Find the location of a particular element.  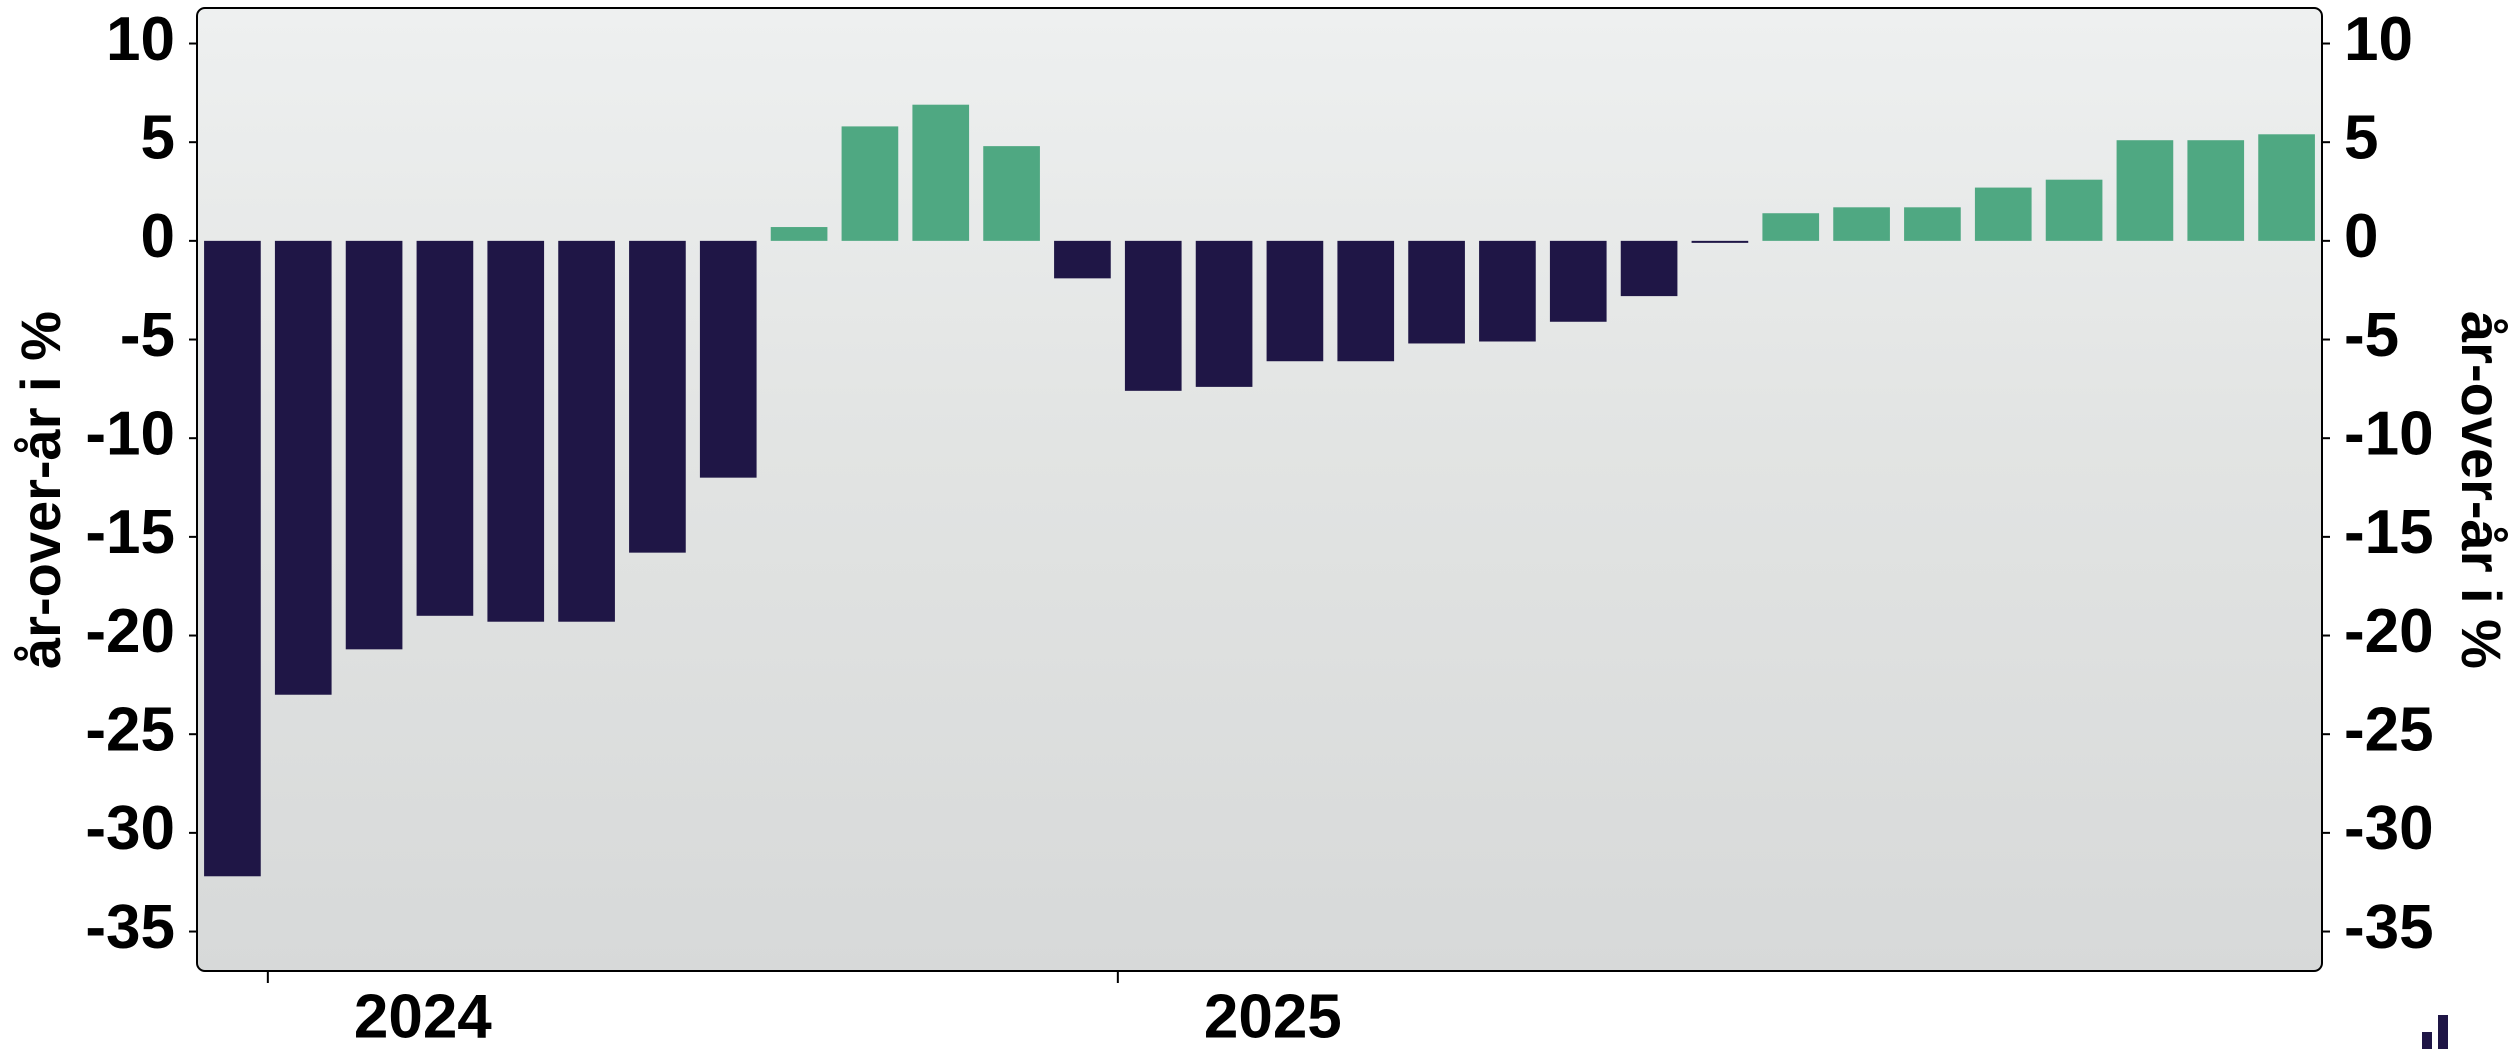

y-tick-label: 0 is located at coordinates (158, 236).